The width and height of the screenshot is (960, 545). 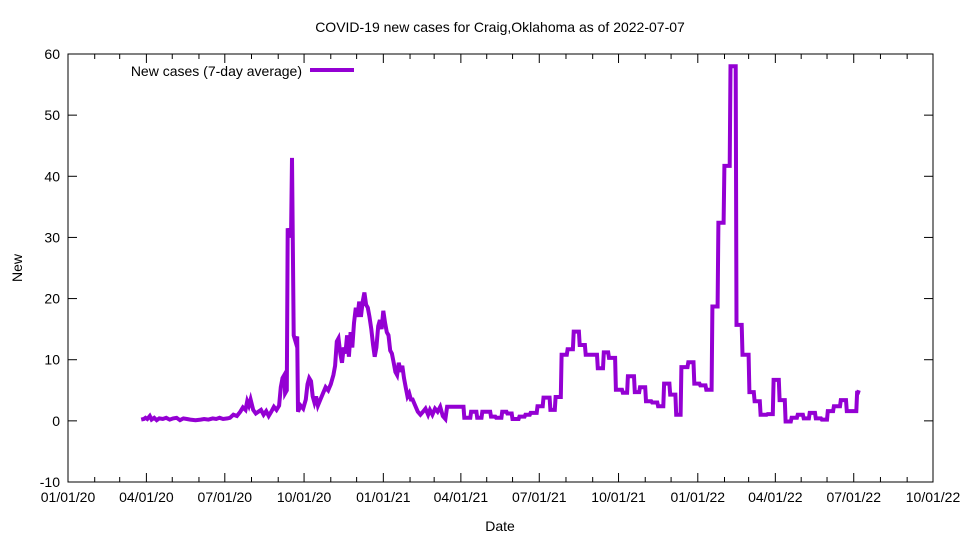 I want to click on y-tick-label: 20, so click(x=52, y=299).